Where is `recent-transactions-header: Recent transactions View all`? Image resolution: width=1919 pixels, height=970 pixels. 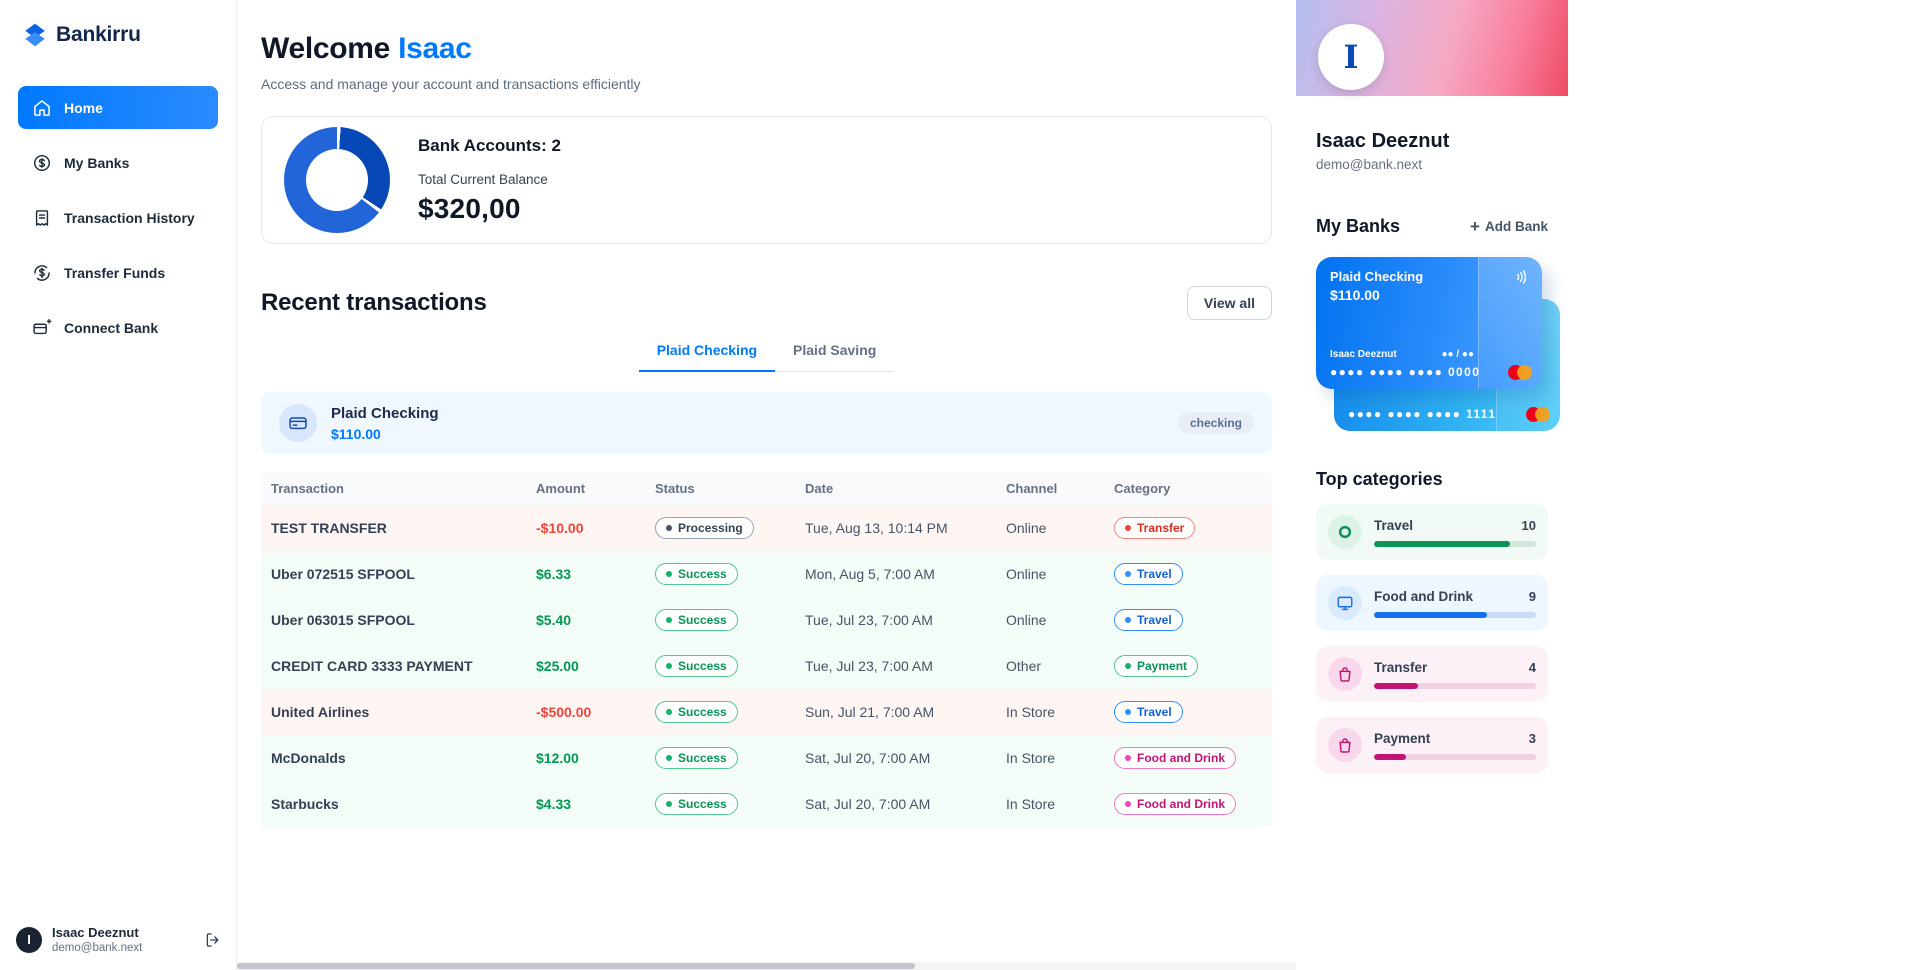 recent-transactions-header: Recent transactions View all is located at coordinates (766, 303).